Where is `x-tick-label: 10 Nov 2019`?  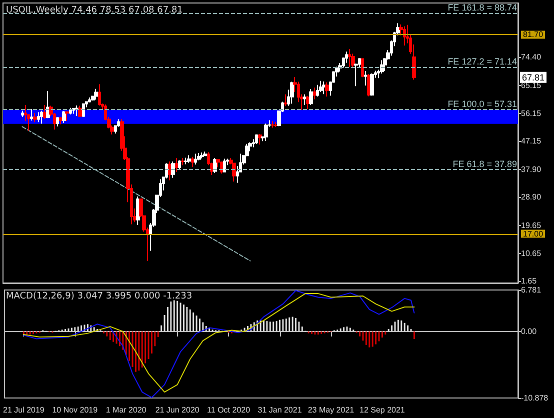
x-tick-label: 10 Nov 2019 is located at coordinates (75, 410).